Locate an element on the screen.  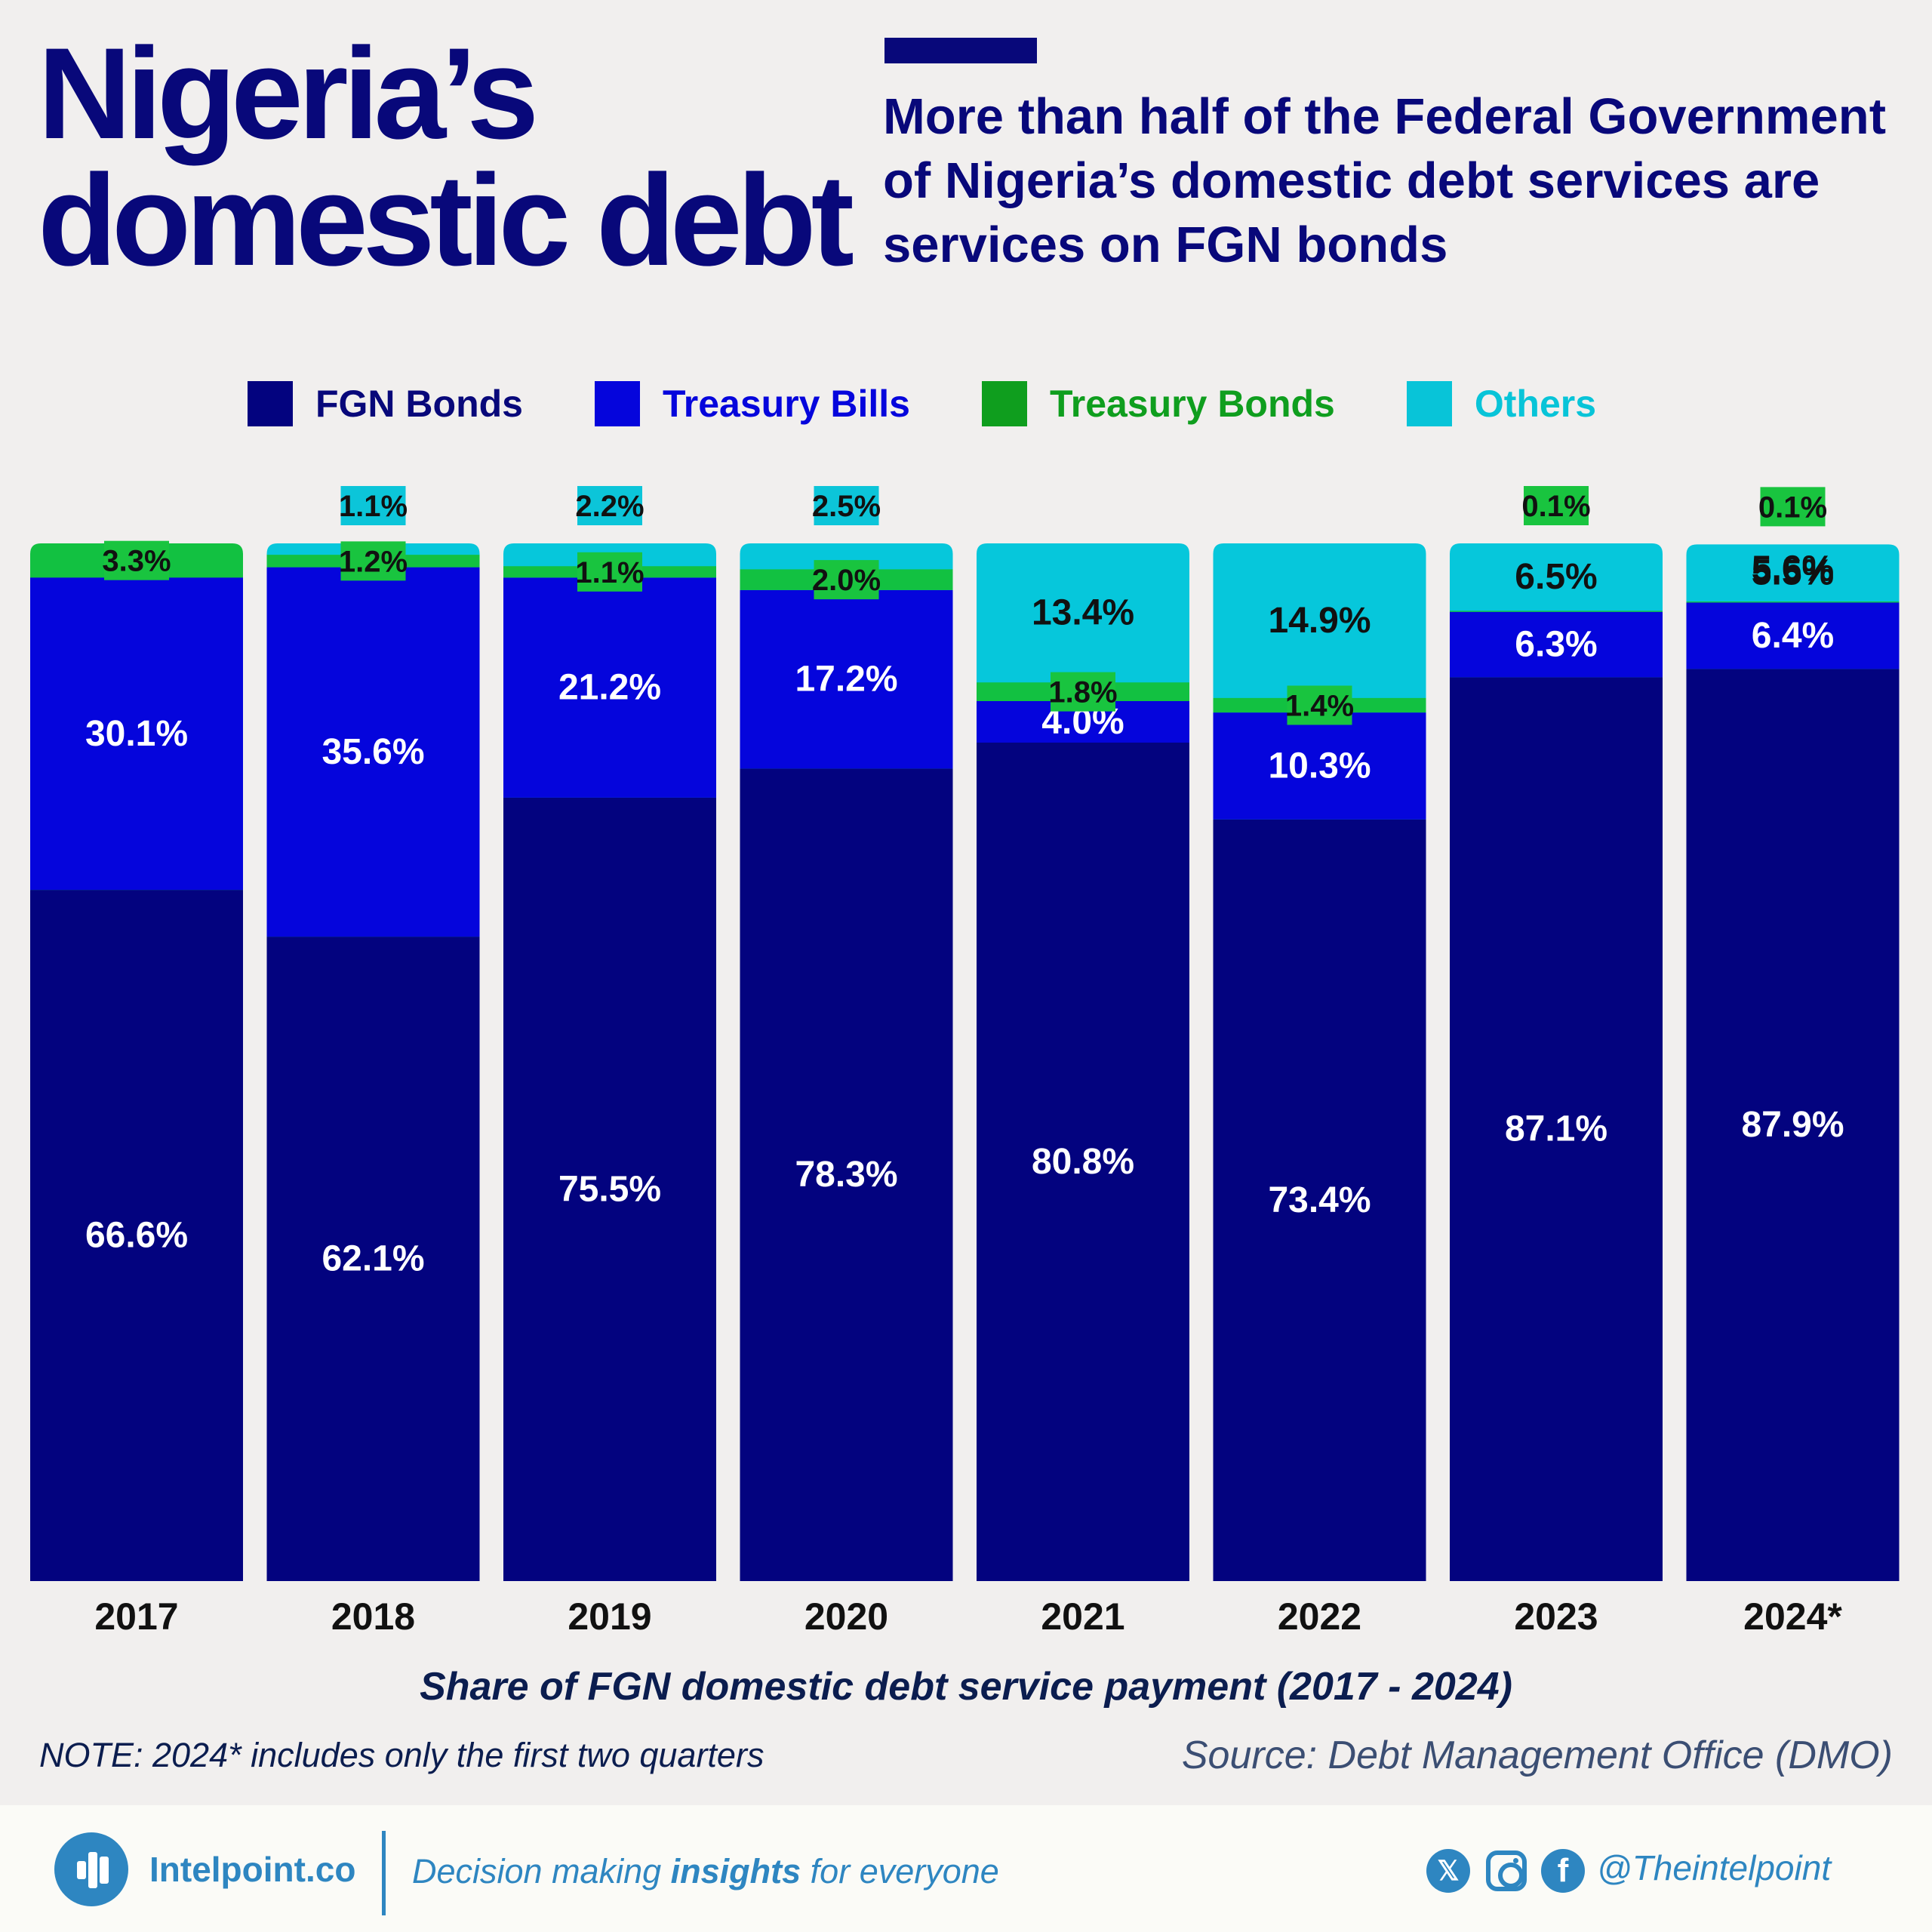
x-twitter-icon: 𝕏 is located at coordinates (1448, 1871).